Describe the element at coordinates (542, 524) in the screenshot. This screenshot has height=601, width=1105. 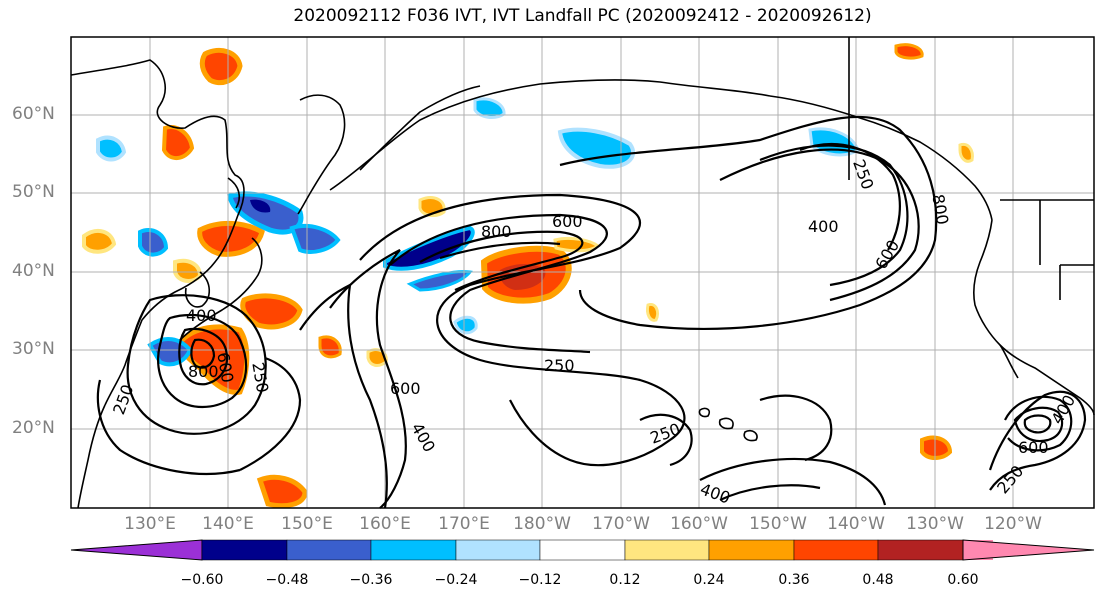
I see `lon-label: 180°W` at that location.